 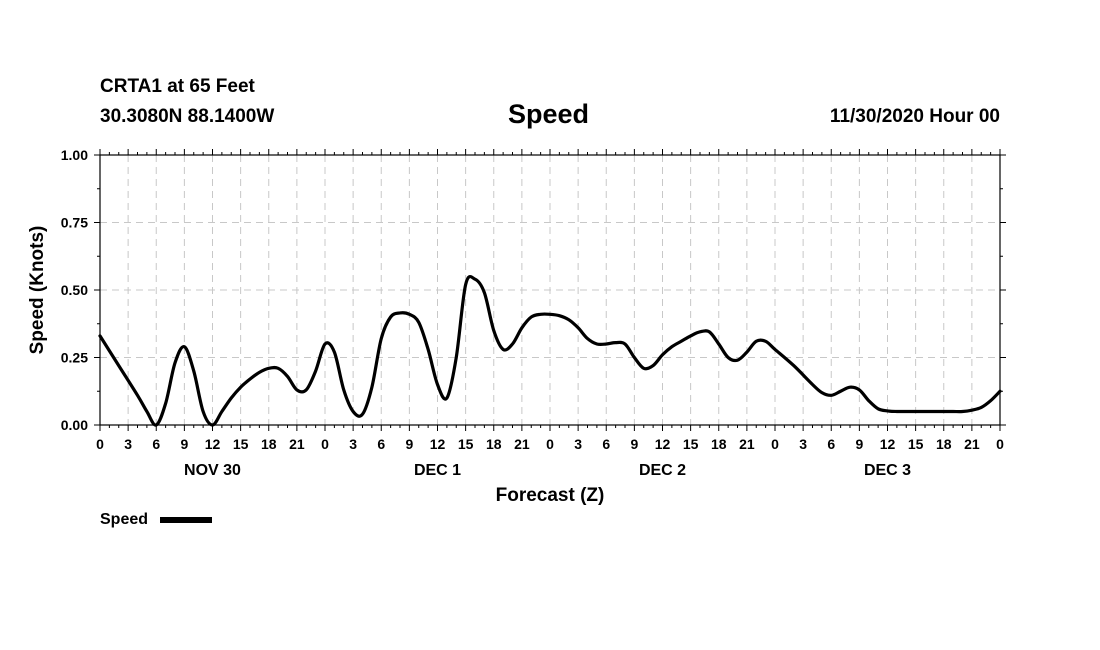 I want to click on y-tick-labels: 0.00 0.25 0.50 0.75 1.00, so click(x=74, y=290).